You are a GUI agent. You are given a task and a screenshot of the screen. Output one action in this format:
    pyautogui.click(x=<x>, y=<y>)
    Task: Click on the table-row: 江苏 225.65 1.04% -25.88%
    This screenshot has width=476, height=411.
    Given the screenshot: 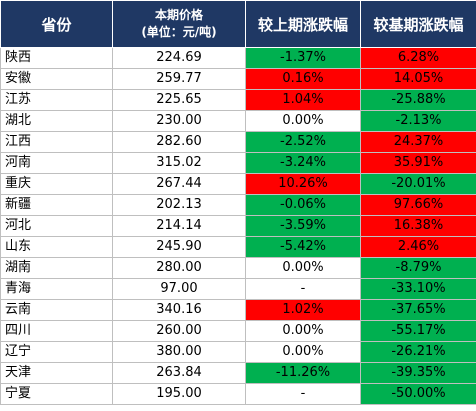 What is the action you would take?
    pyautogui.click(x=238, y=100)
    